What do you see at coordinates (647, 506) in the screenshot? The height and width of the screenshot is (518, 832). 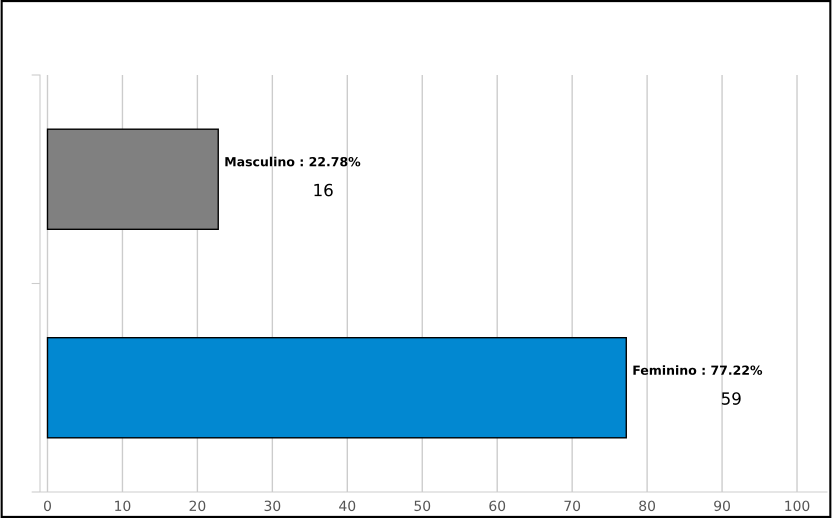 I see `x-tick-label: 80` at bounding box center [647, 506].